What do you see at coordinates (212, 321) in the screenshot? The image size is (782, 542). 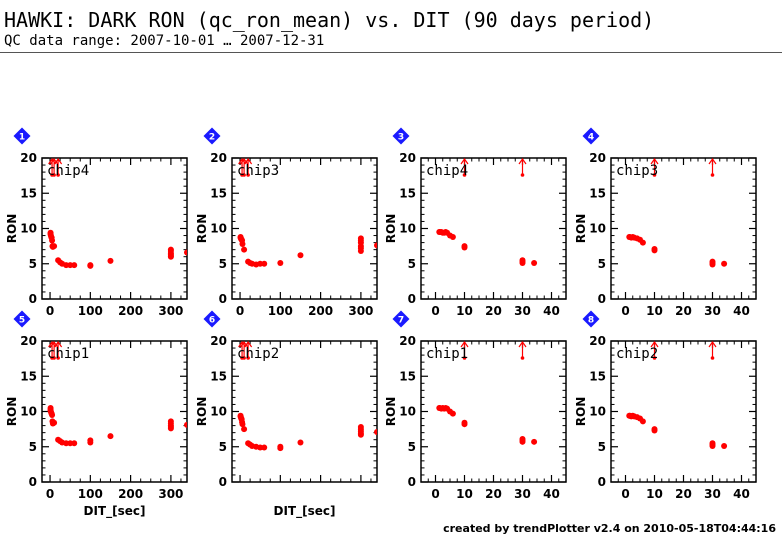 I see `panel-number: 6` at bounding box center [212, 321].